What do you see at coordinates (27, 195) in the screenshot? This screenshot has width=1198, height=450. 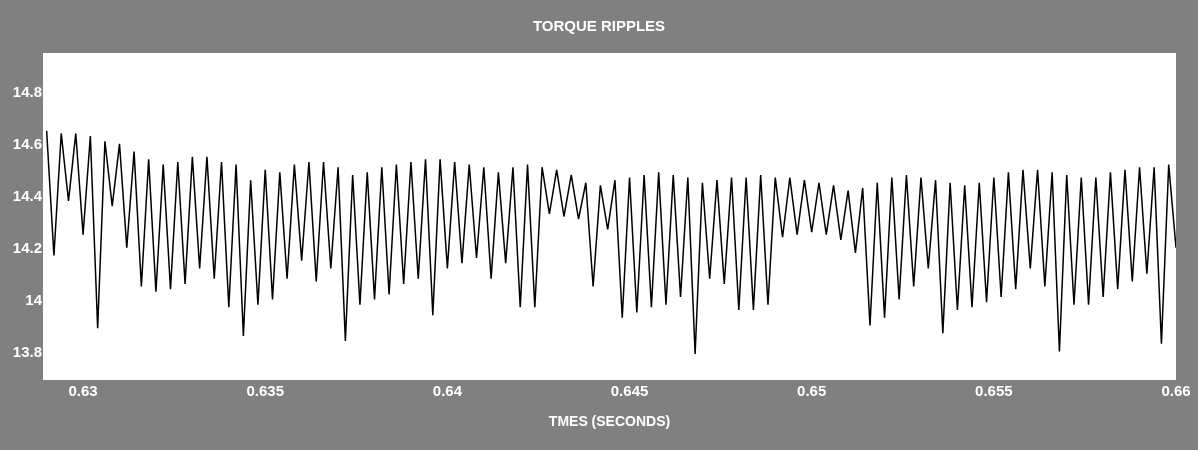 I see `y-tick-label: 14.4` at bounding box center [27, 195].